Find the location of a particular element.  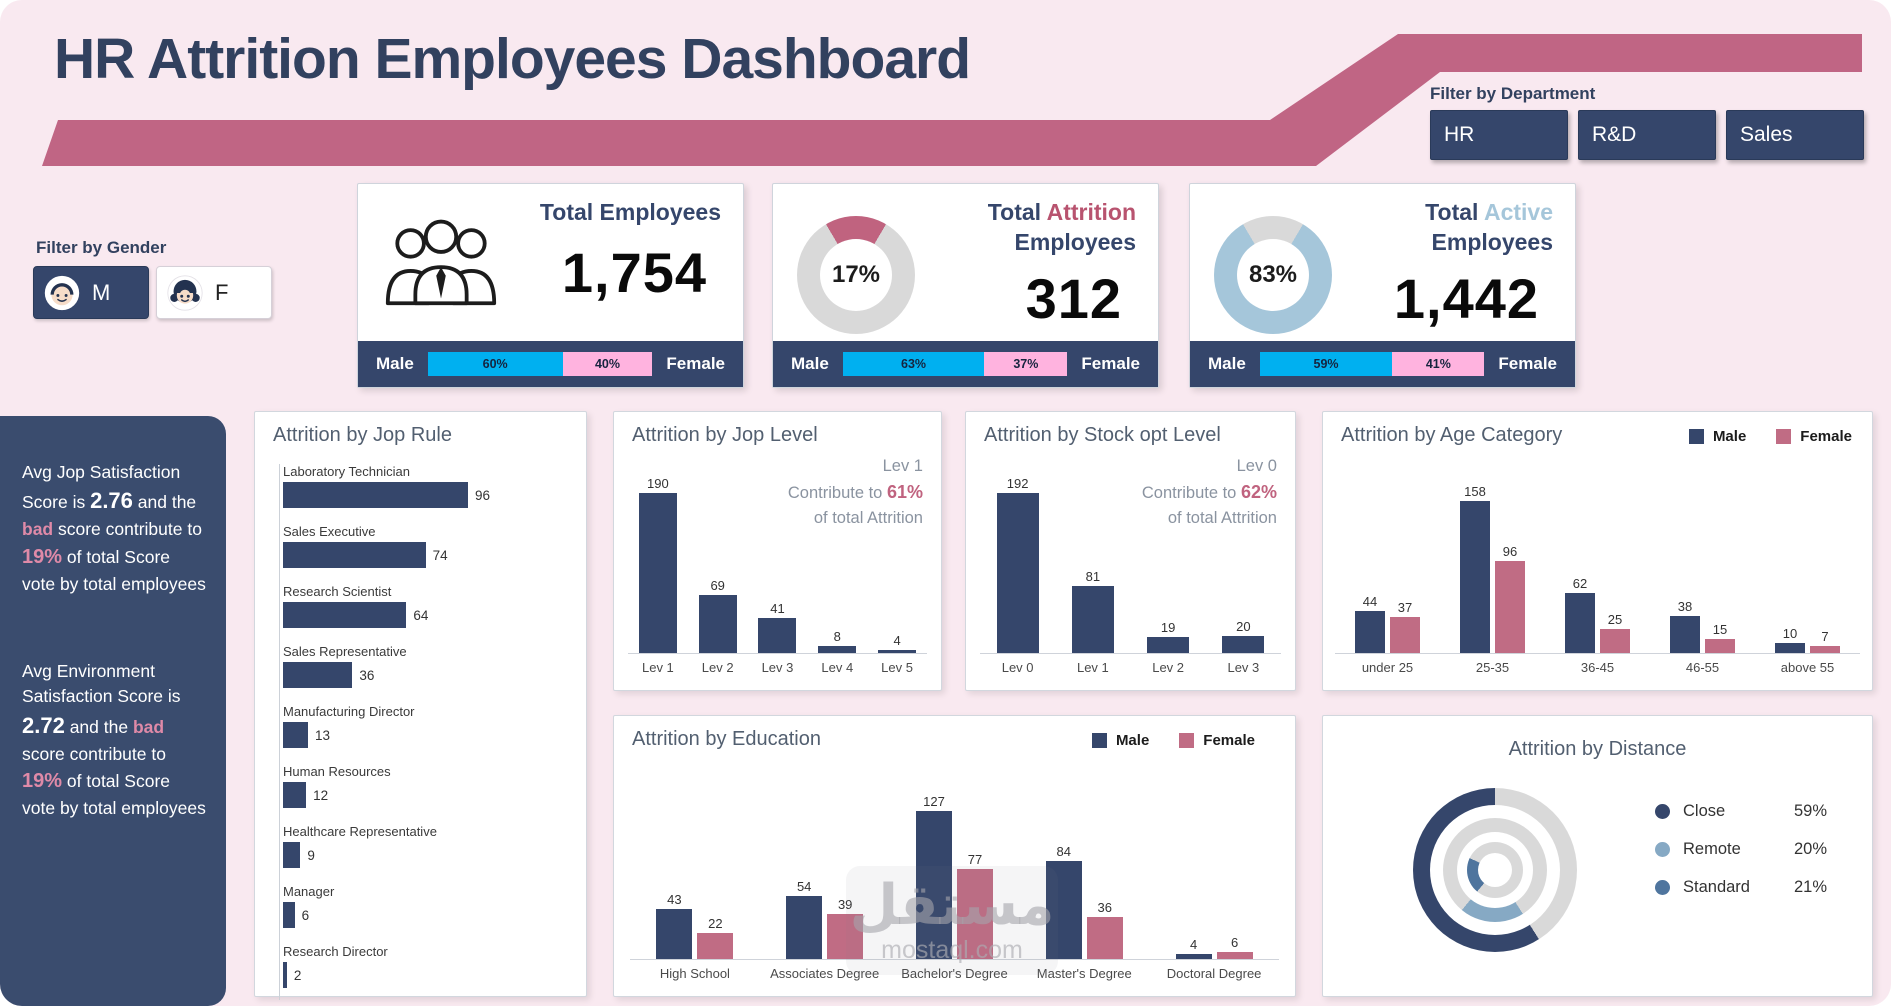

bar-value: 19 is located at coordinates (1168, 628).